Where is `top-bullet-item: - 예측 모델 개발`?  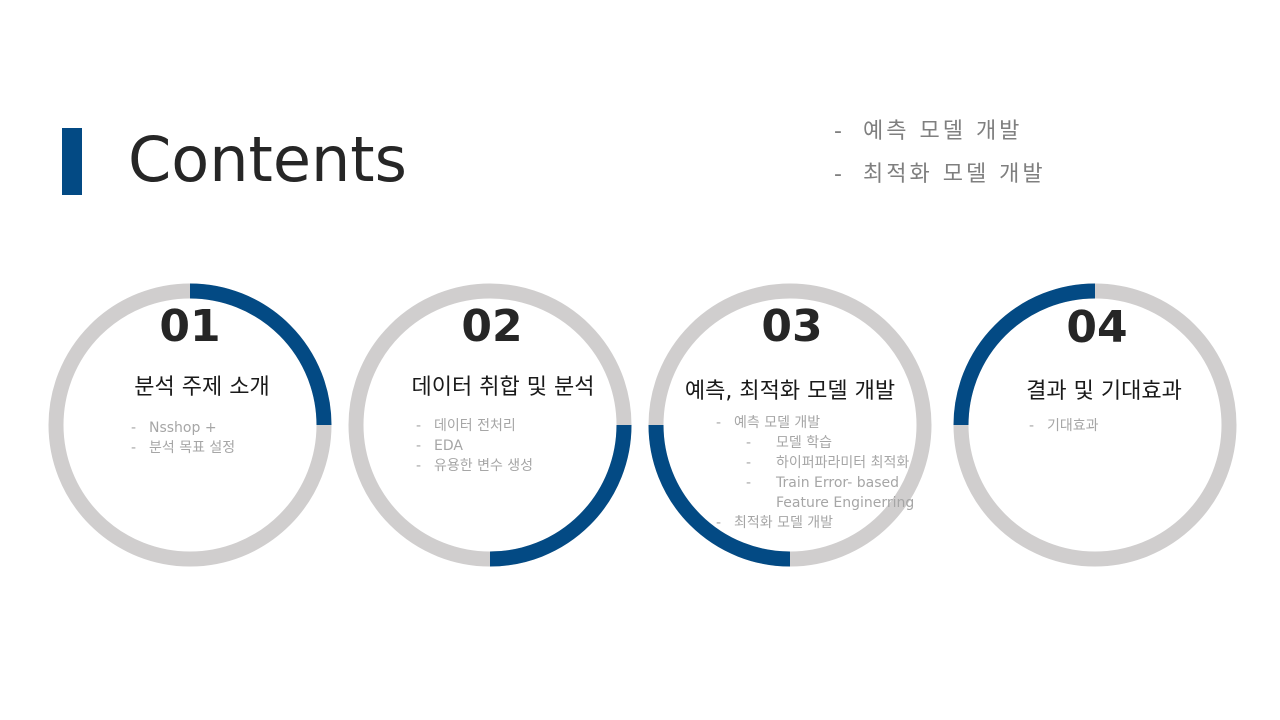 top-bullet-item: - 예측 모델 개발 is located at coordinates (940, 131).